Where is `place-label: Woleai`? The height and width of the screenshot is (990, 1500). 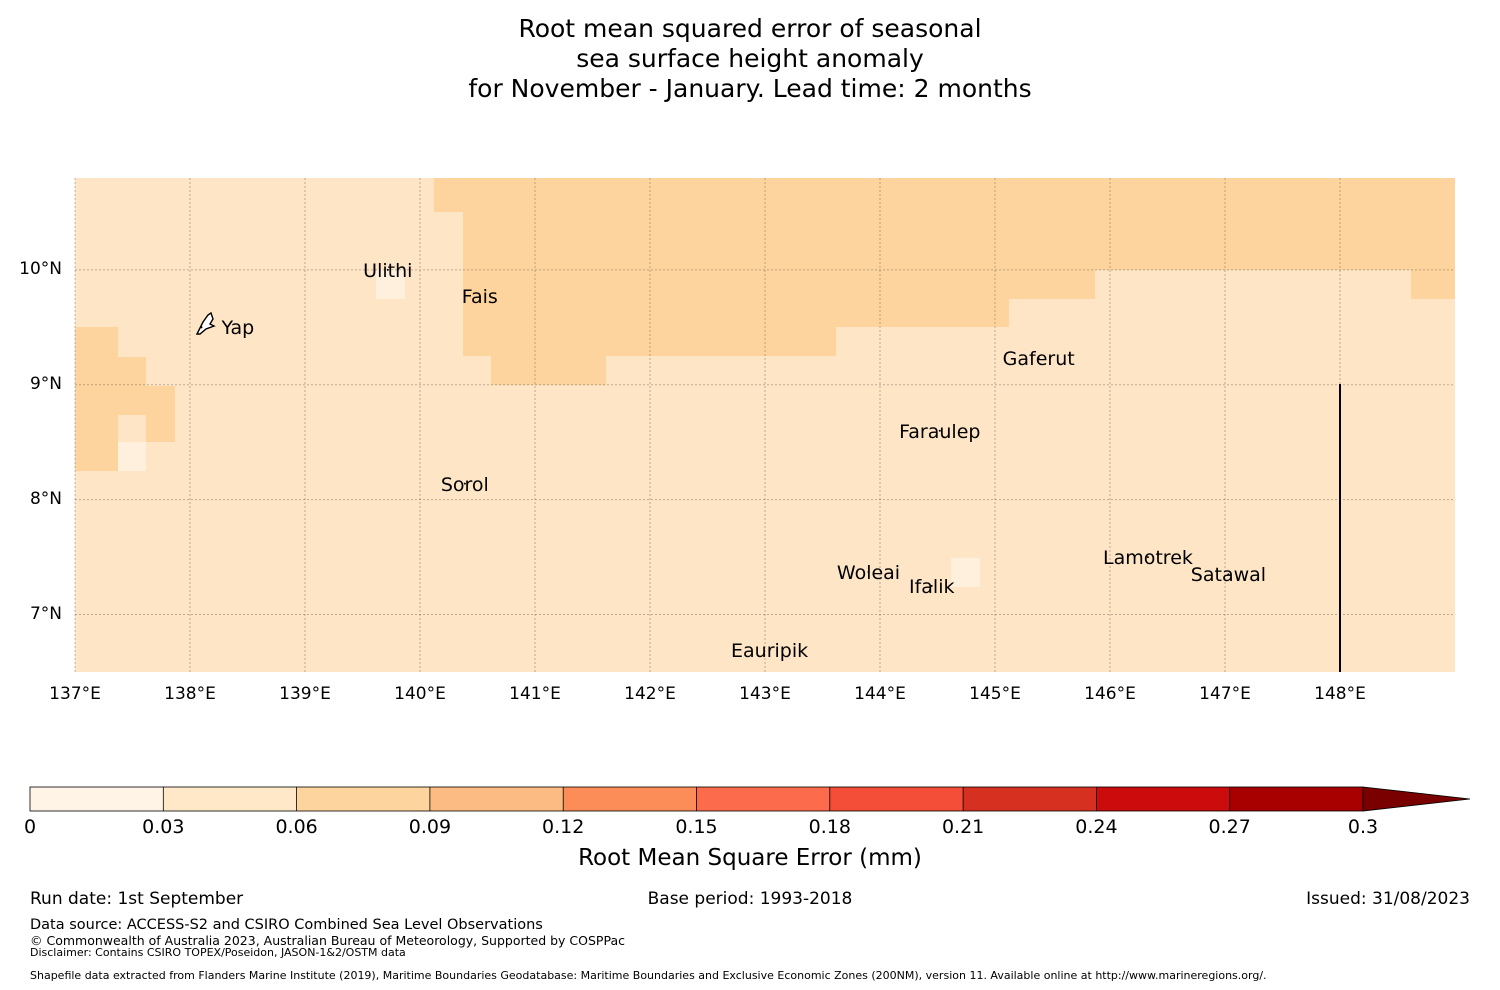 place-label: Woleai is located at coordinates (868, 573).